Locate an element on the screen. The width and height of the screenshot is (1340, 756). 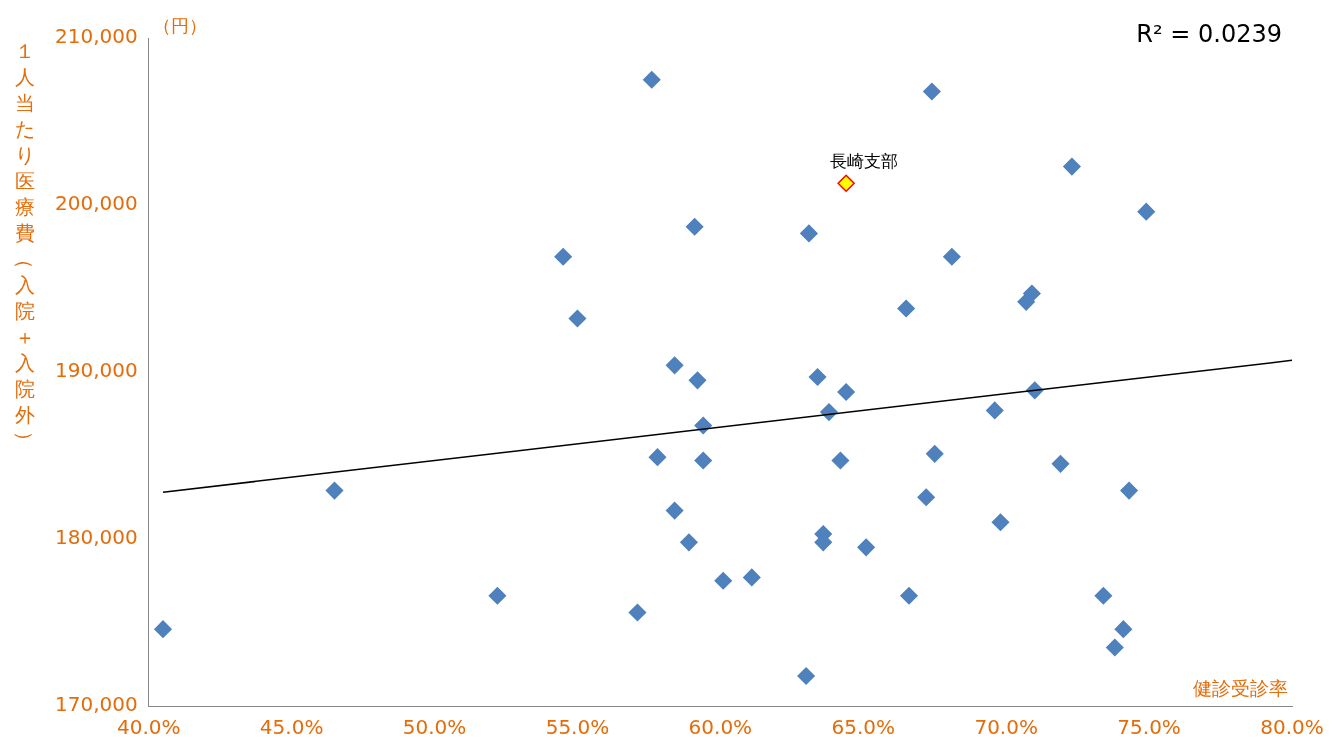
text: （円） is located at coordinates (179, 25).